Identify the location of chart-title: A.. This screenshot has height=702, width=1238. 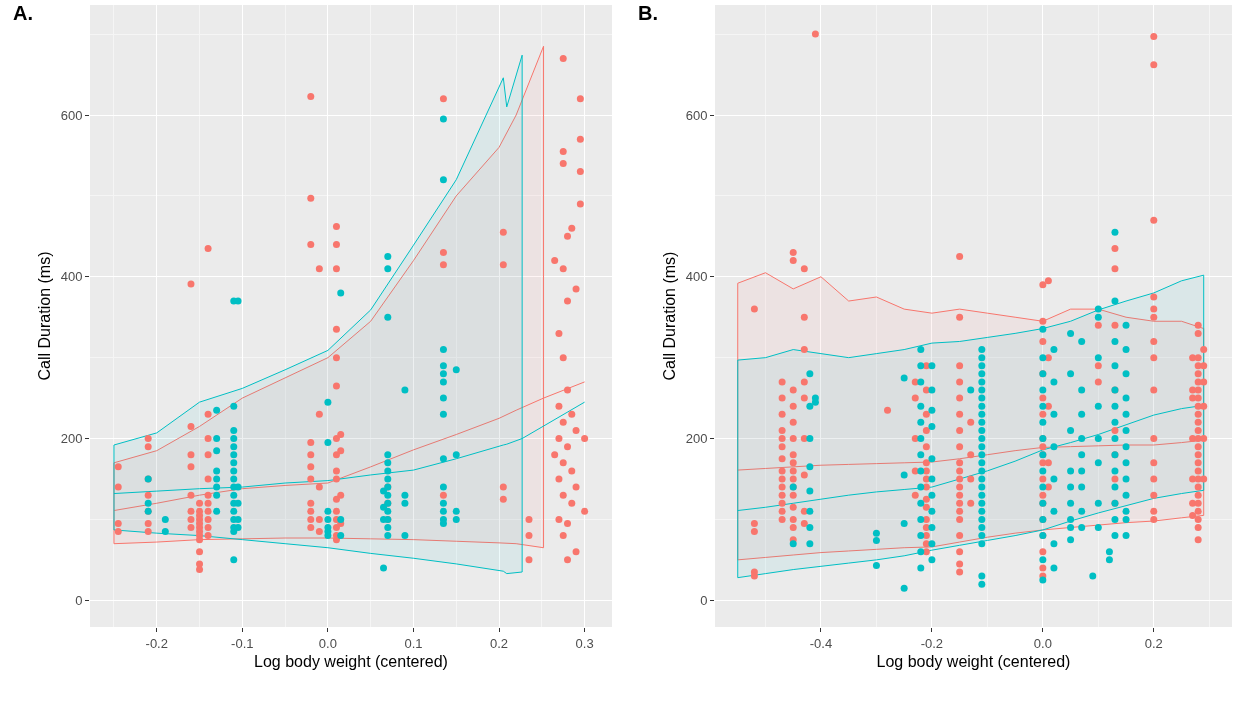
(23, 13).